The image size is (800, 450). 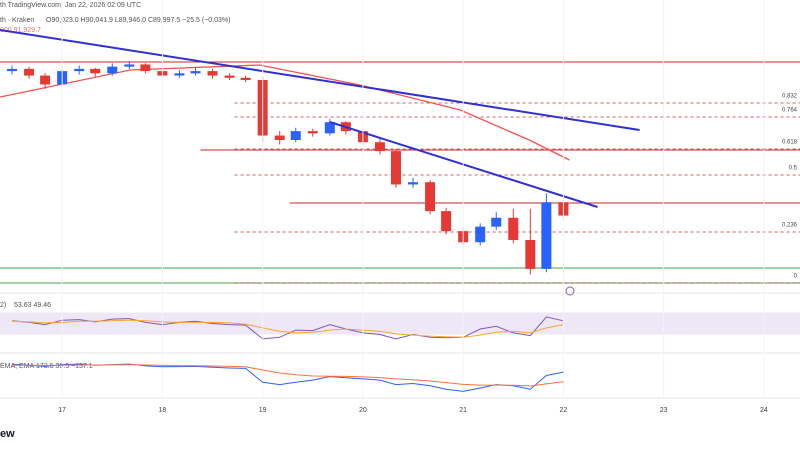 What do you see at coordinates (7, 434) in the screenshot?
I see `logo: ew` at bounding box center [7, 434].